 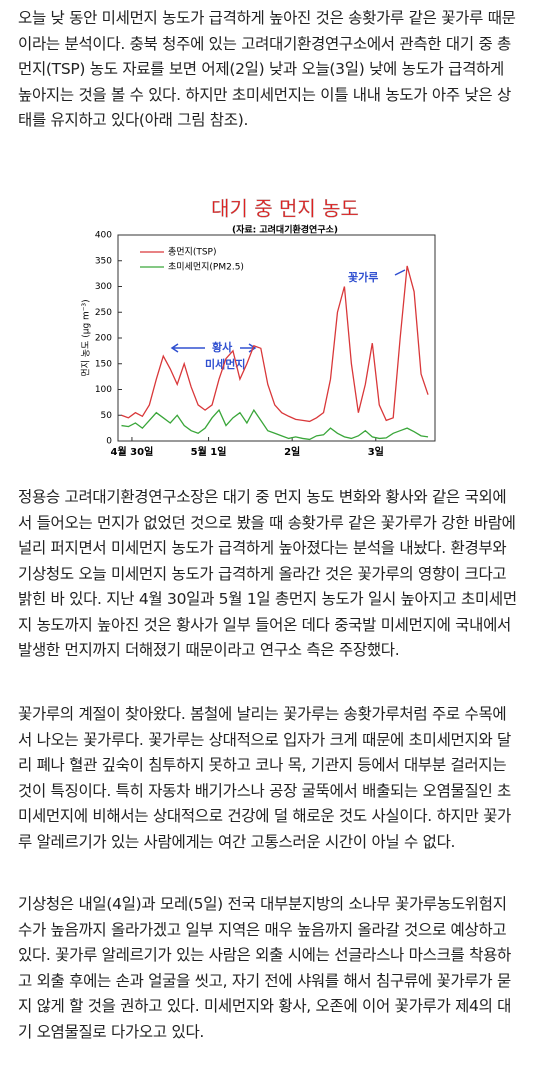 I want to click on annotation: 황사, so click(x=222, y=347).